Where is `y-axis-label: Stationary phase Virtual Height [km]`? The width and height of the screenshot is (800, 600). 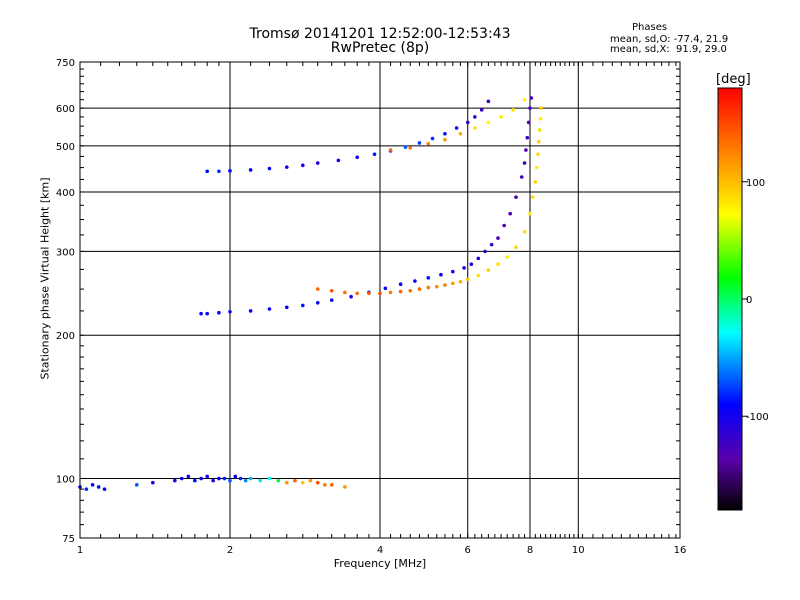
y-axis-label: Stationary phase Virtual Height [km] is located at coordinates (45, 278).